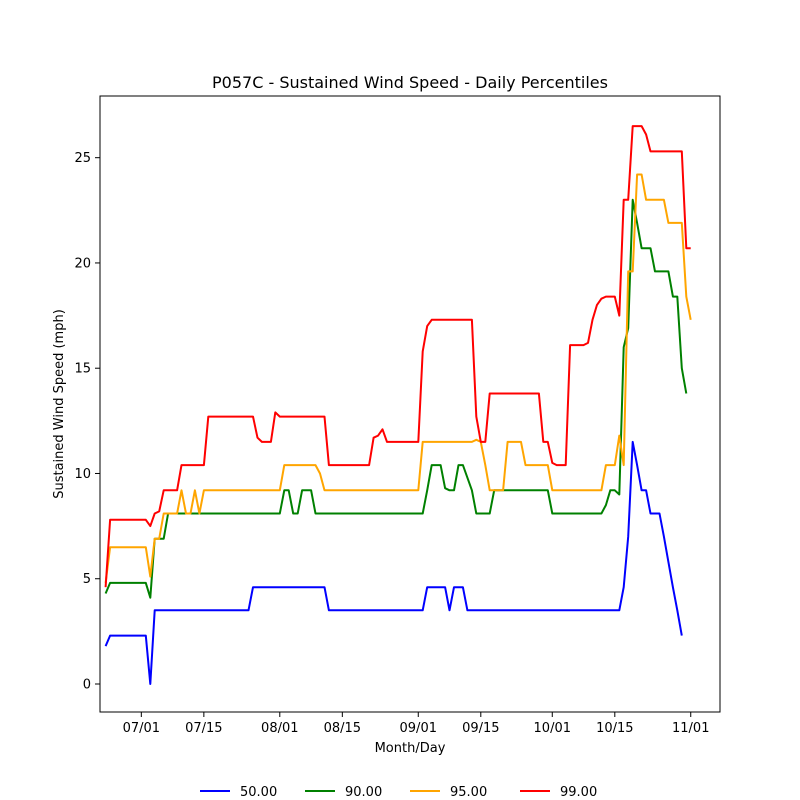  I want to click on legend: 50.00 90.00 95.00 99.00, so click(398, 792).